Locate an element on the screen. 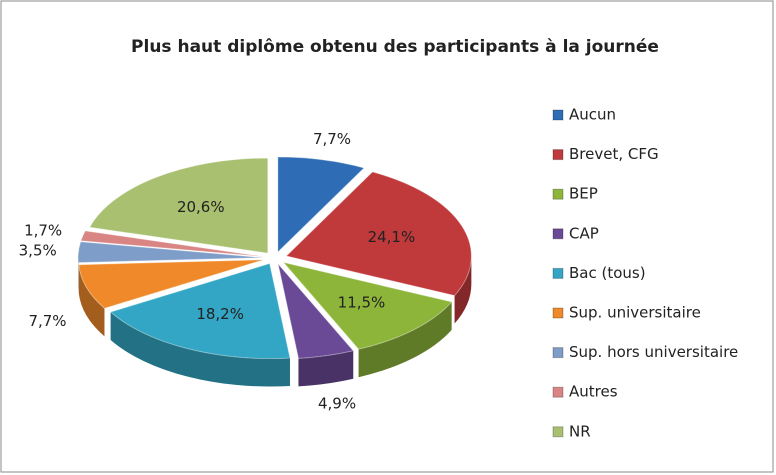  legend-label: Sup. hors universitaire is located at coordinates (653, 352).